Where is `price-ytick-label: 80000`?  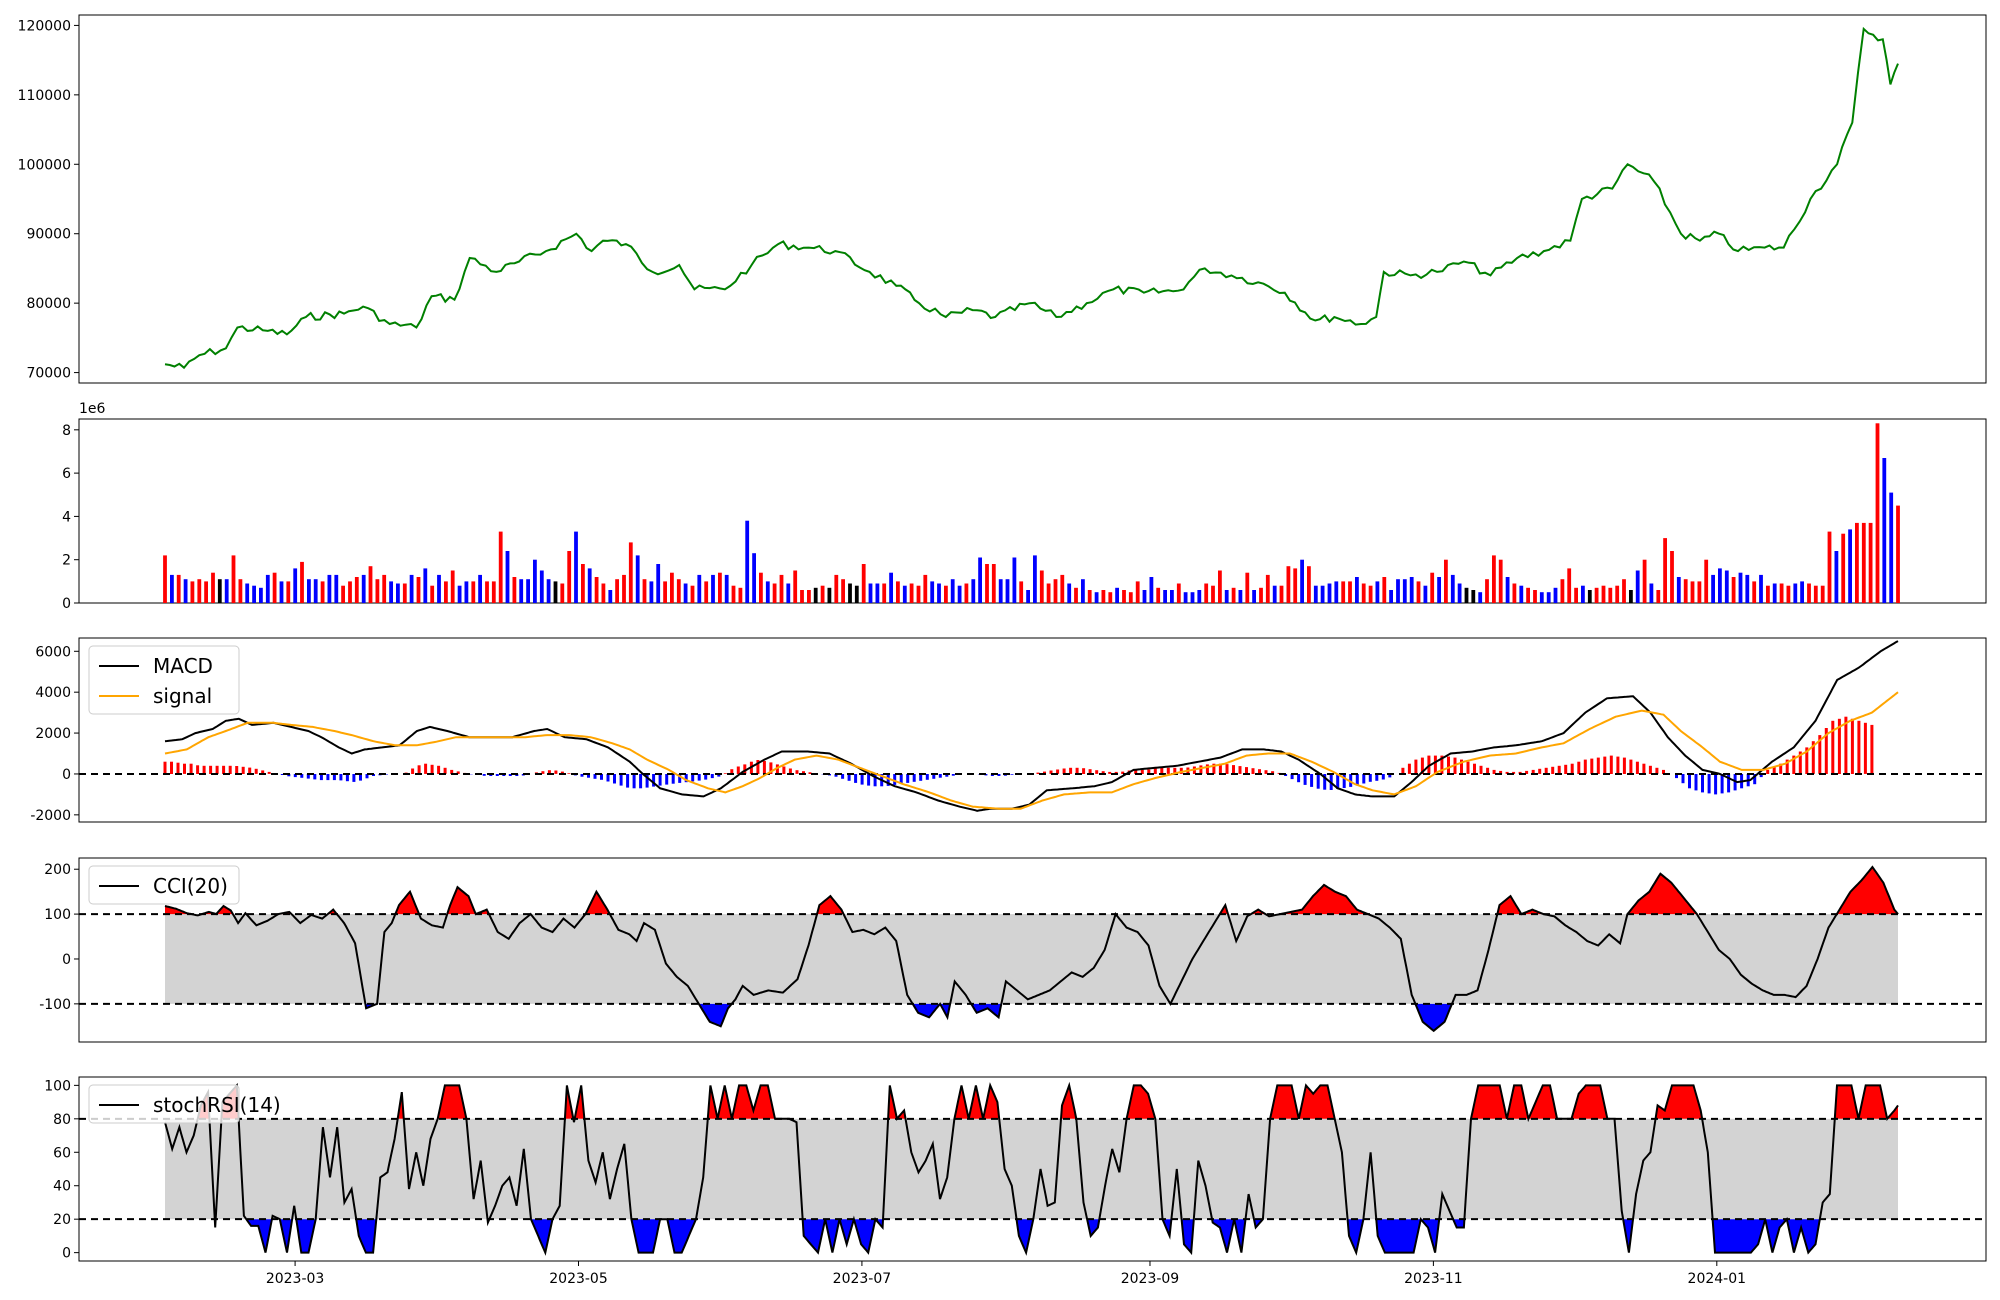 price-ytick-label: 80000 is located at coordinates (48, 304).